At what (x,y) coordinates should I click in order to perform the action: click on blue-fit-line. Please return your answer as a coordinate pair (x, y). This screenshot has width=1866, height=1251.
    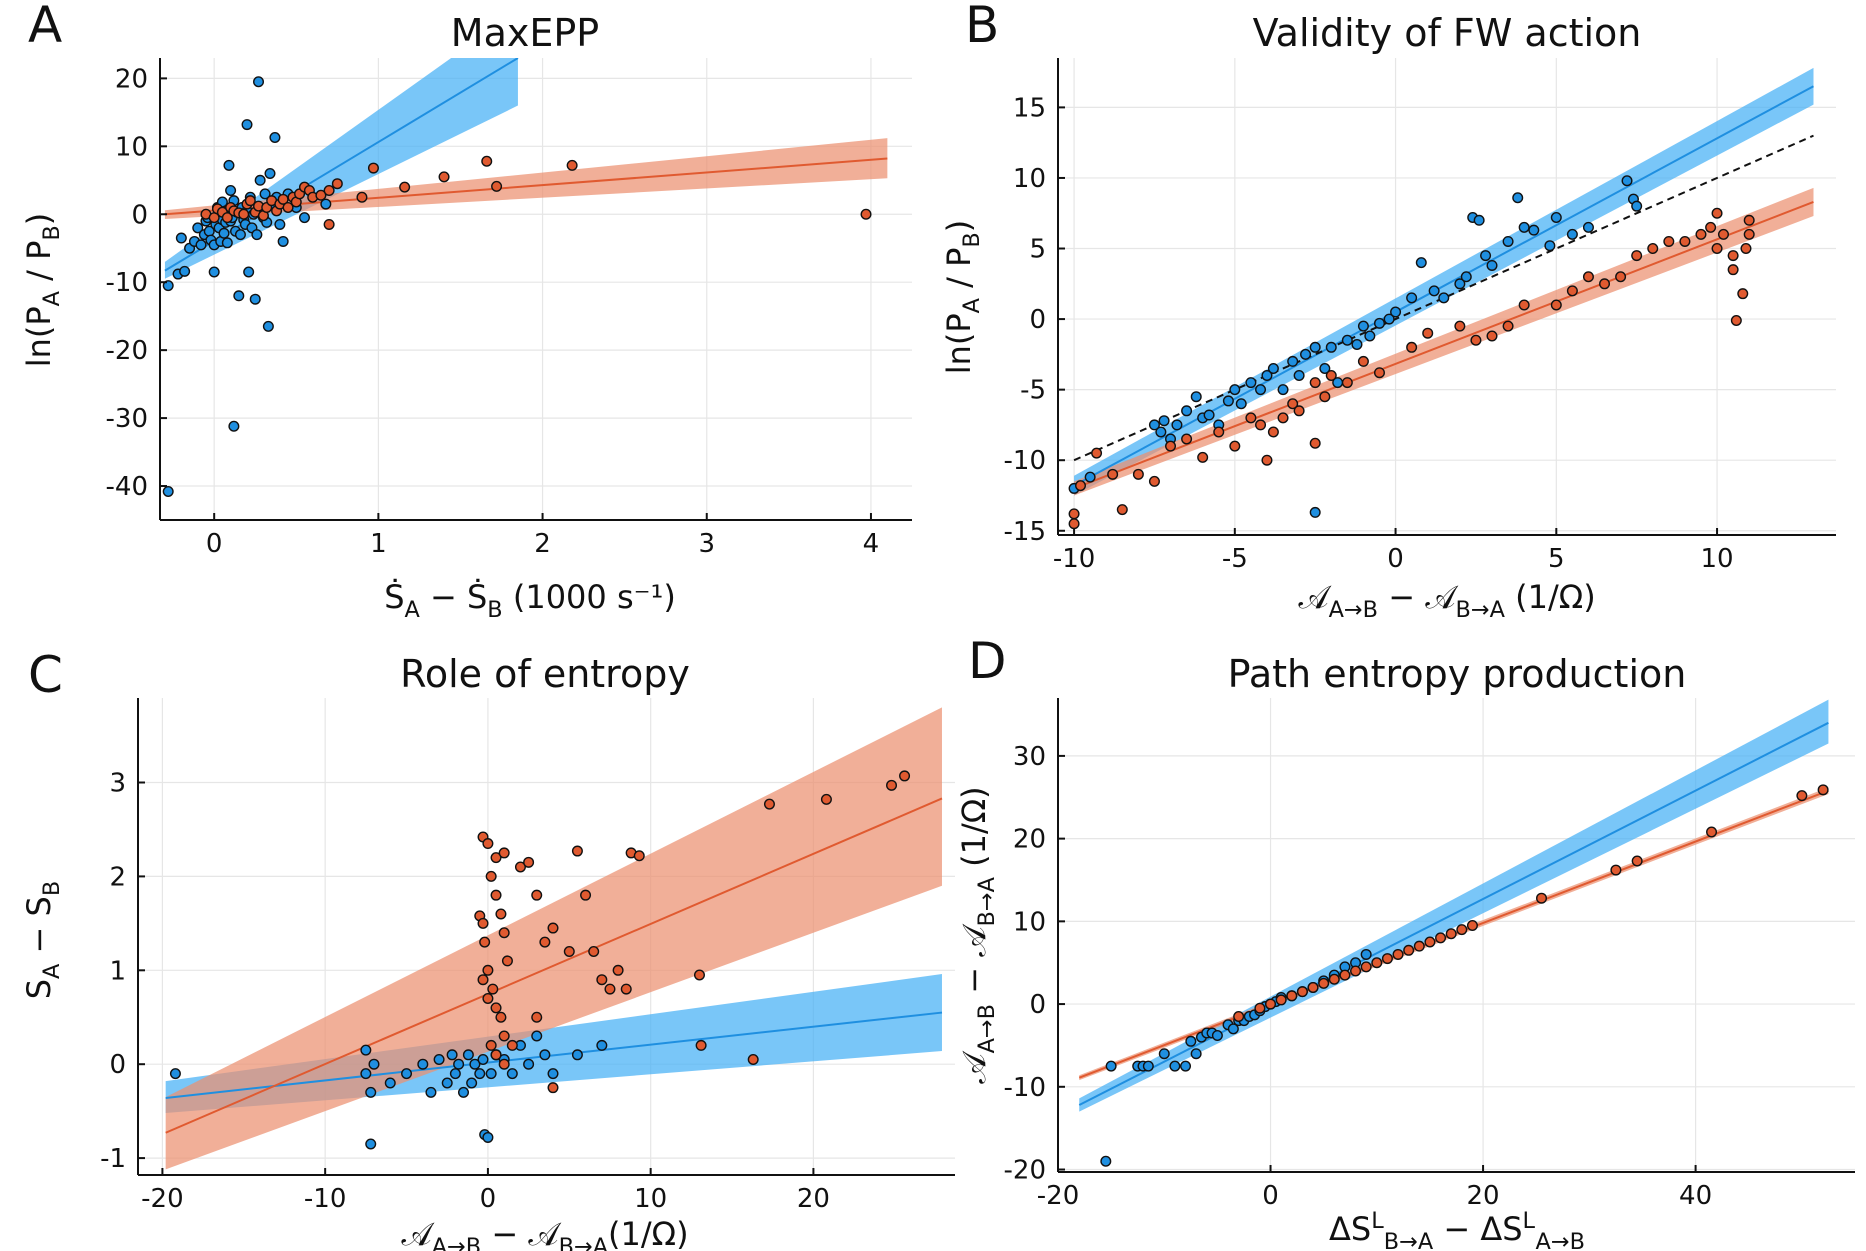
    Looking at the image, I should click on (1453, 913).